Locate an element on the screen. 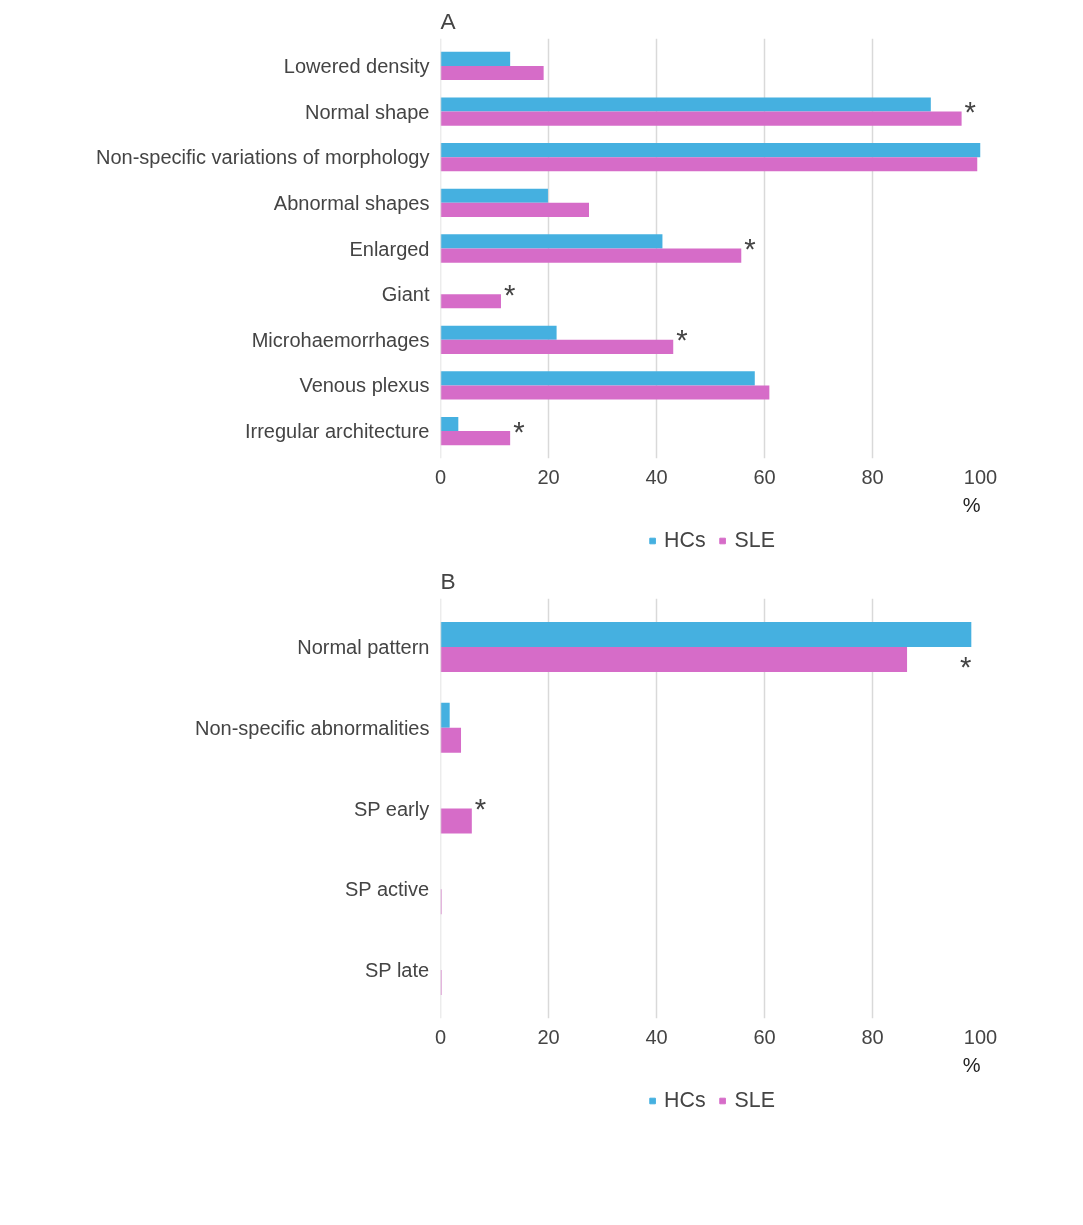  y-tick-label: SP late is located at coordinates (397, 970).